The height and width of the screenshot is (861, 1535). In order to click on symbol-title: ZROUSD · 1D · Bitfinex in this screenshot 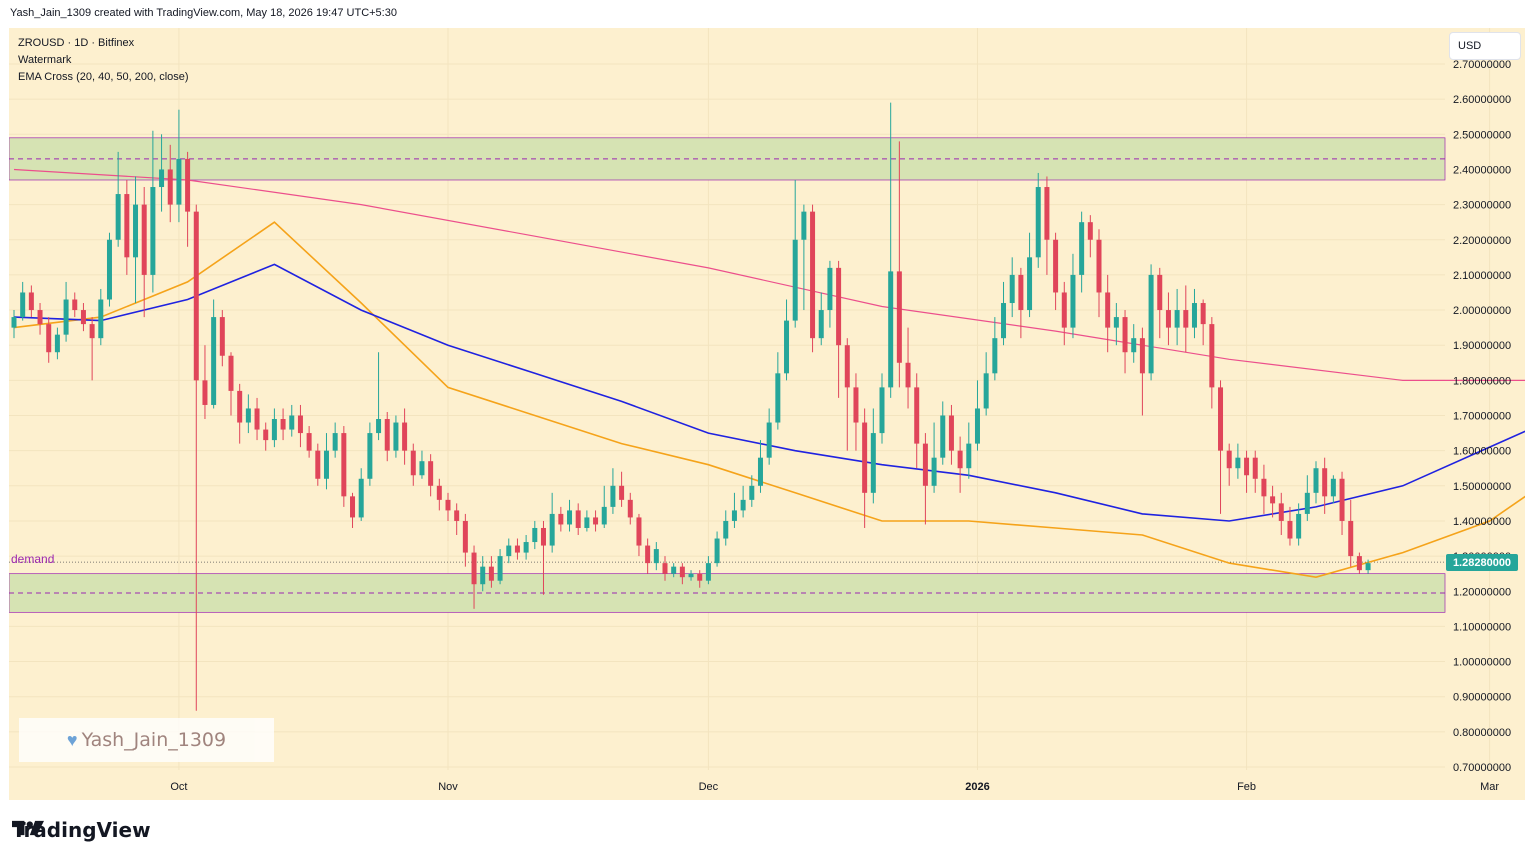, I will do `click(76, 43)`.